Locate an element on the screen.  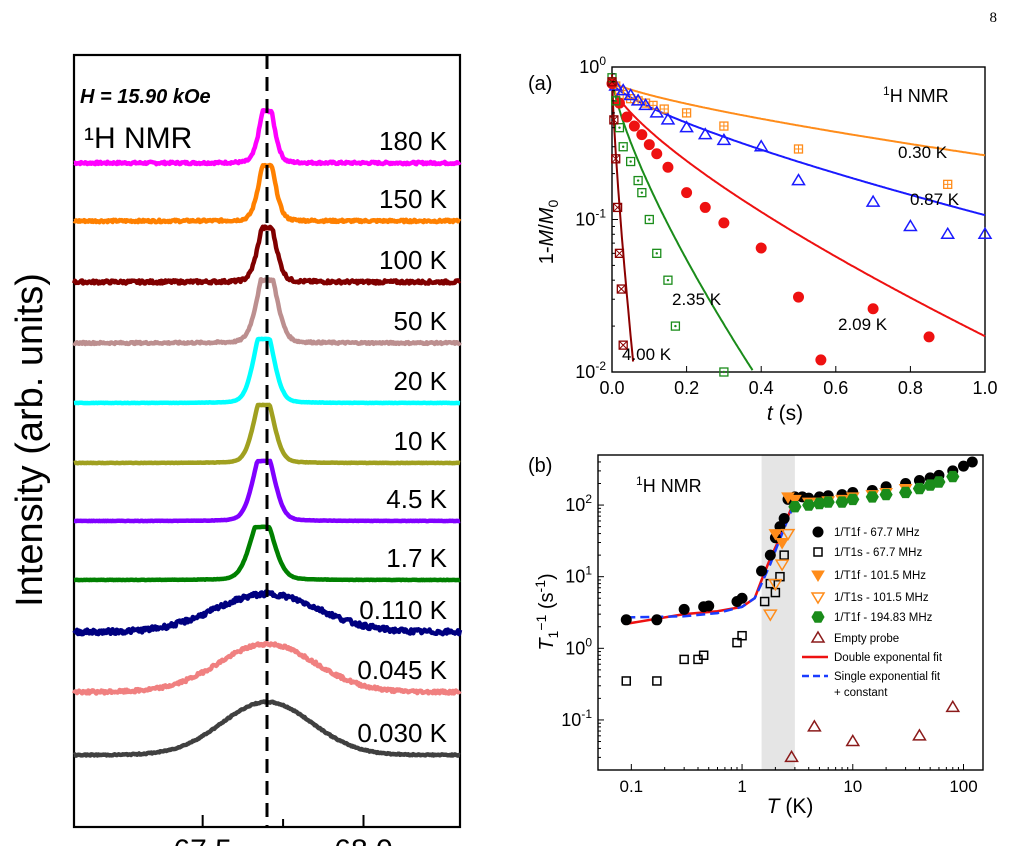
spectrum-label-10-k: 10 K is located at coordinates (421, 441).